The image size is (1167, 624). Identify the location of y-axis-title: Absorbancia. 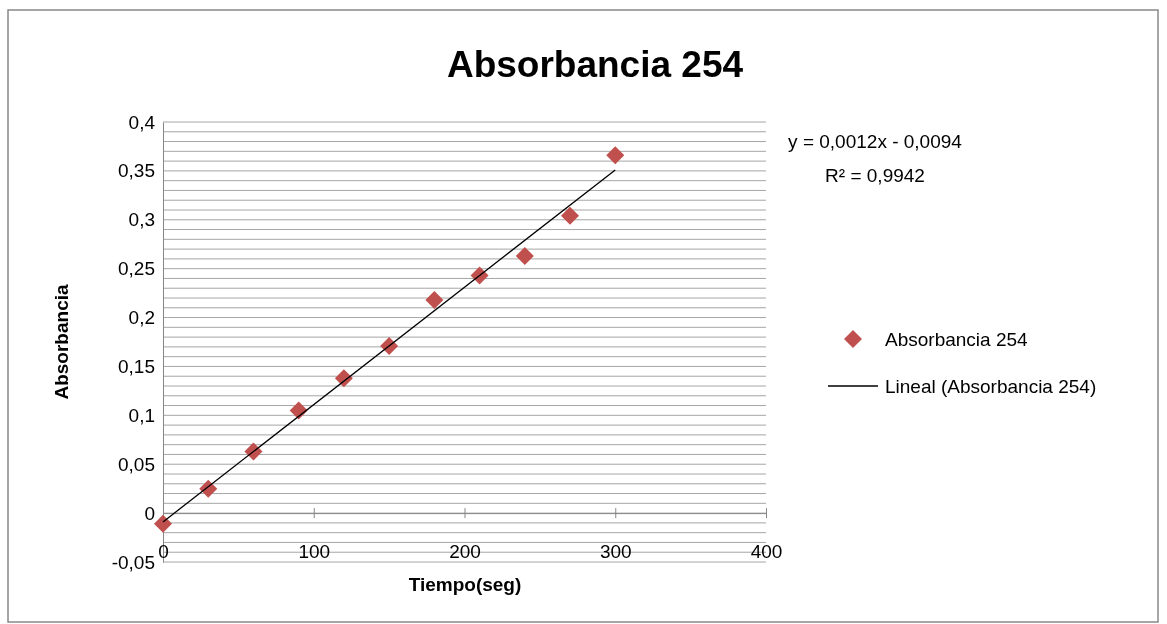
(61, 342).